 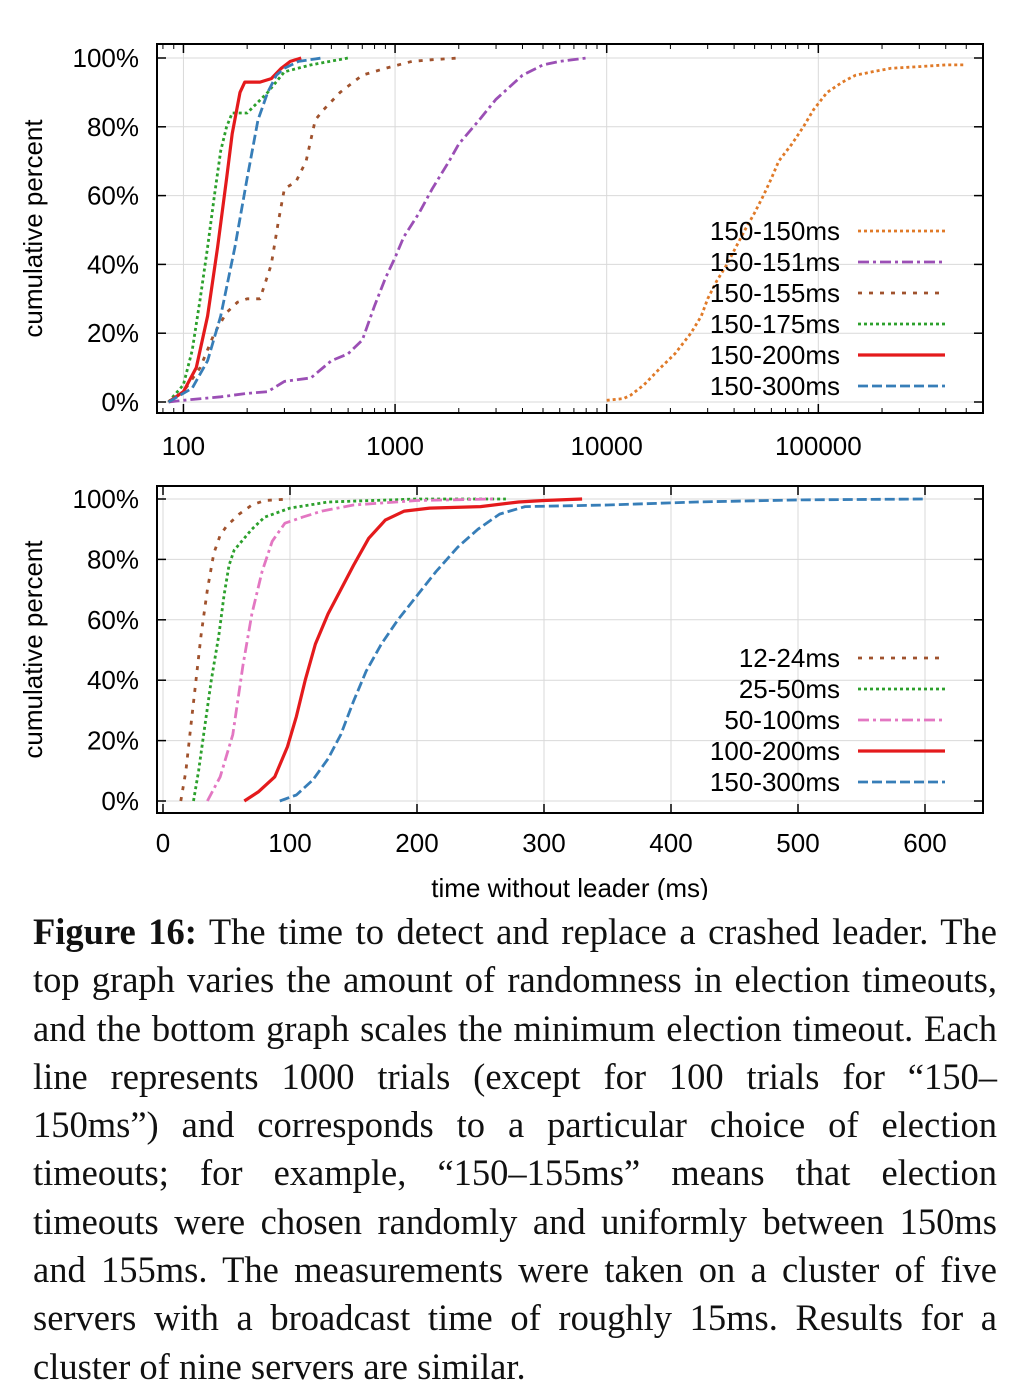 I want to click on legend-label: 150-150ms, so click(x=775, y=231).